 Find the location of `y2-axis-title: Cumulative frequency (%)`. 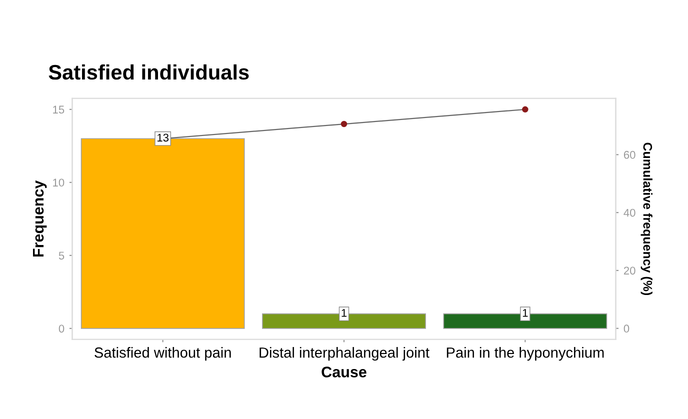

y2-axis-title: Cumulative frequency (%) is located at coordinates (646, 219).